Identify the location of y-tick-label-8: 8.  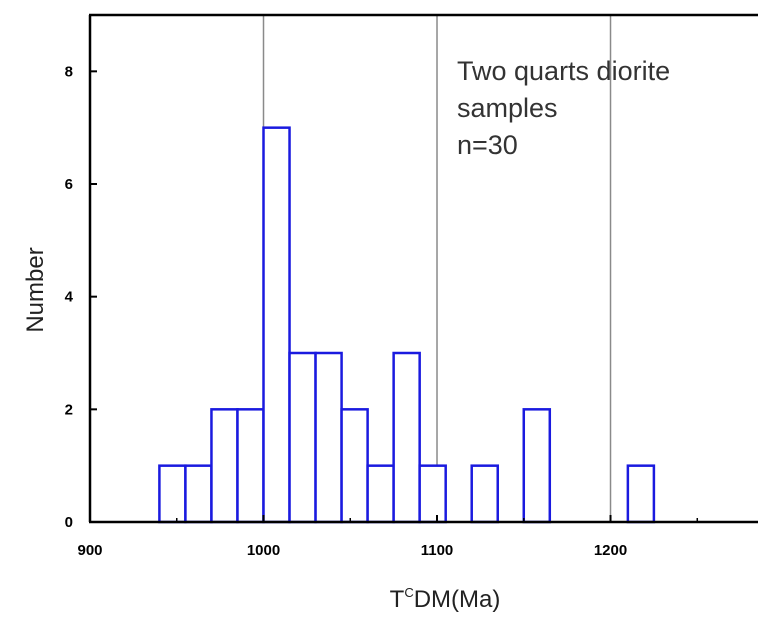
(69, 71).